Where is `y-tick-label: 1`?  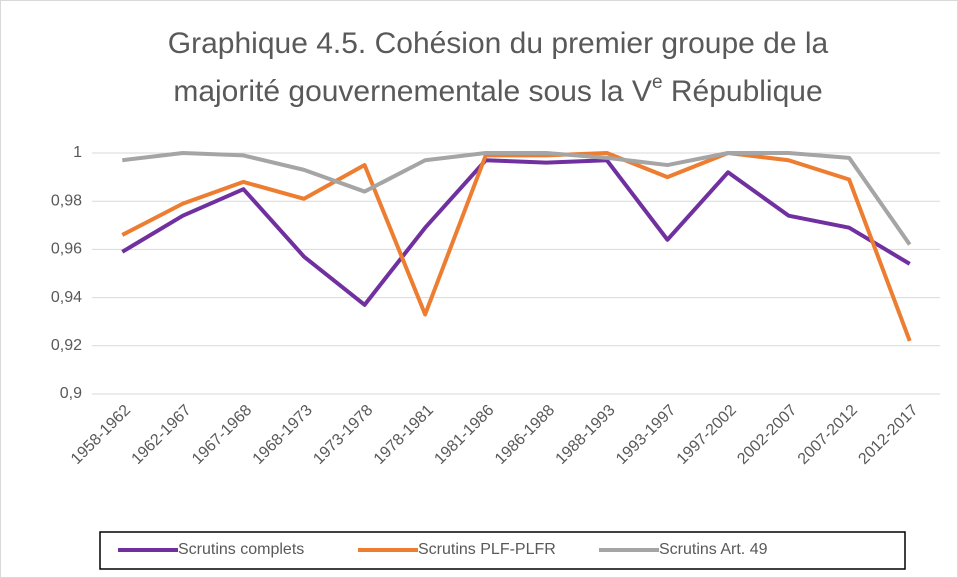 y-tick-label: 1 is located at coordinates (77, 152).